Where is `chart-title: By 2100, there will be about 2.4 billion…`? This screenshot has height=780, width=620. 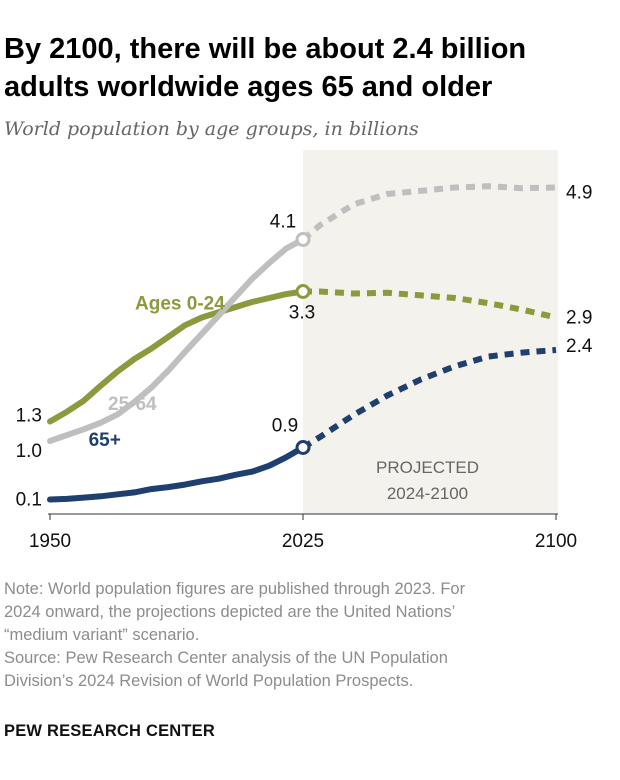
chart-title: By 2100, there will be about 2.4 billion… is located at coordinates (265, 68).